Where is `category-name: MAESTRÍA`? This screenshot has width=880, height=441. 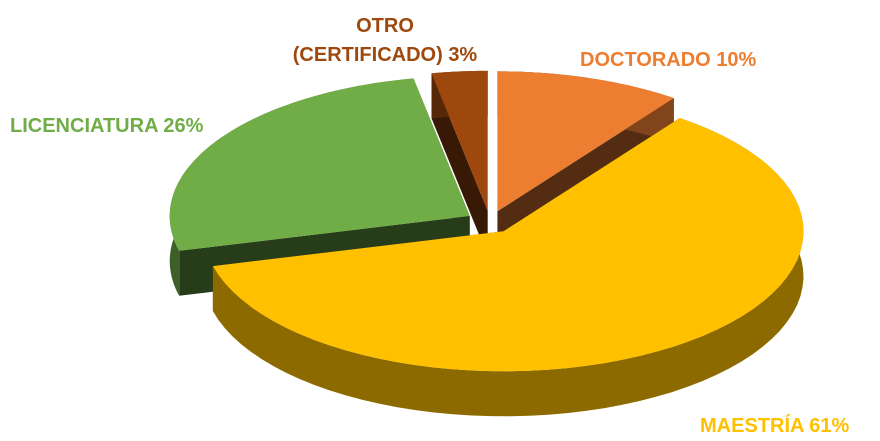
category-name: MAESTRÍA is located at coordinates (752, 426).